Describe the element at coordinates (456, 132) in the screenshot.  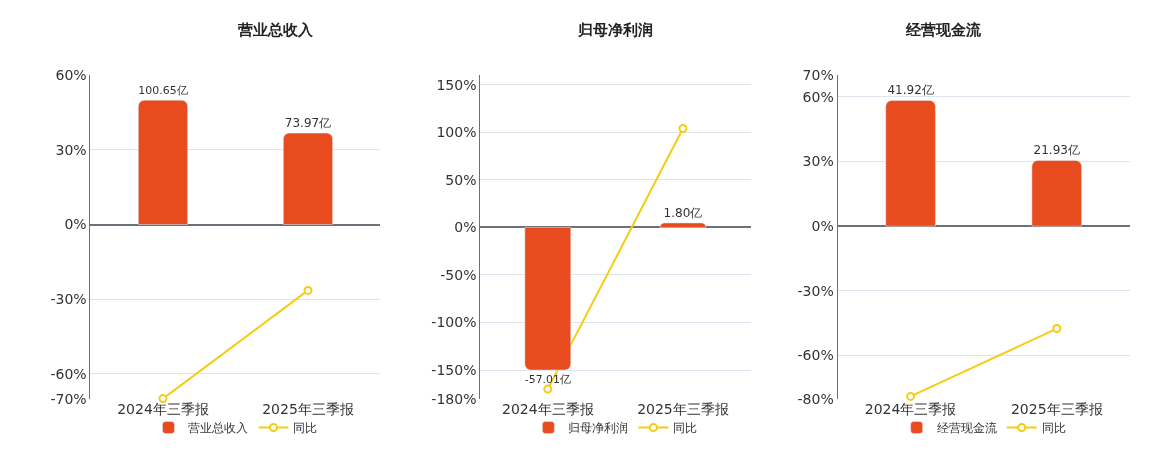
I see `y-tick-label: 100%` at that location.